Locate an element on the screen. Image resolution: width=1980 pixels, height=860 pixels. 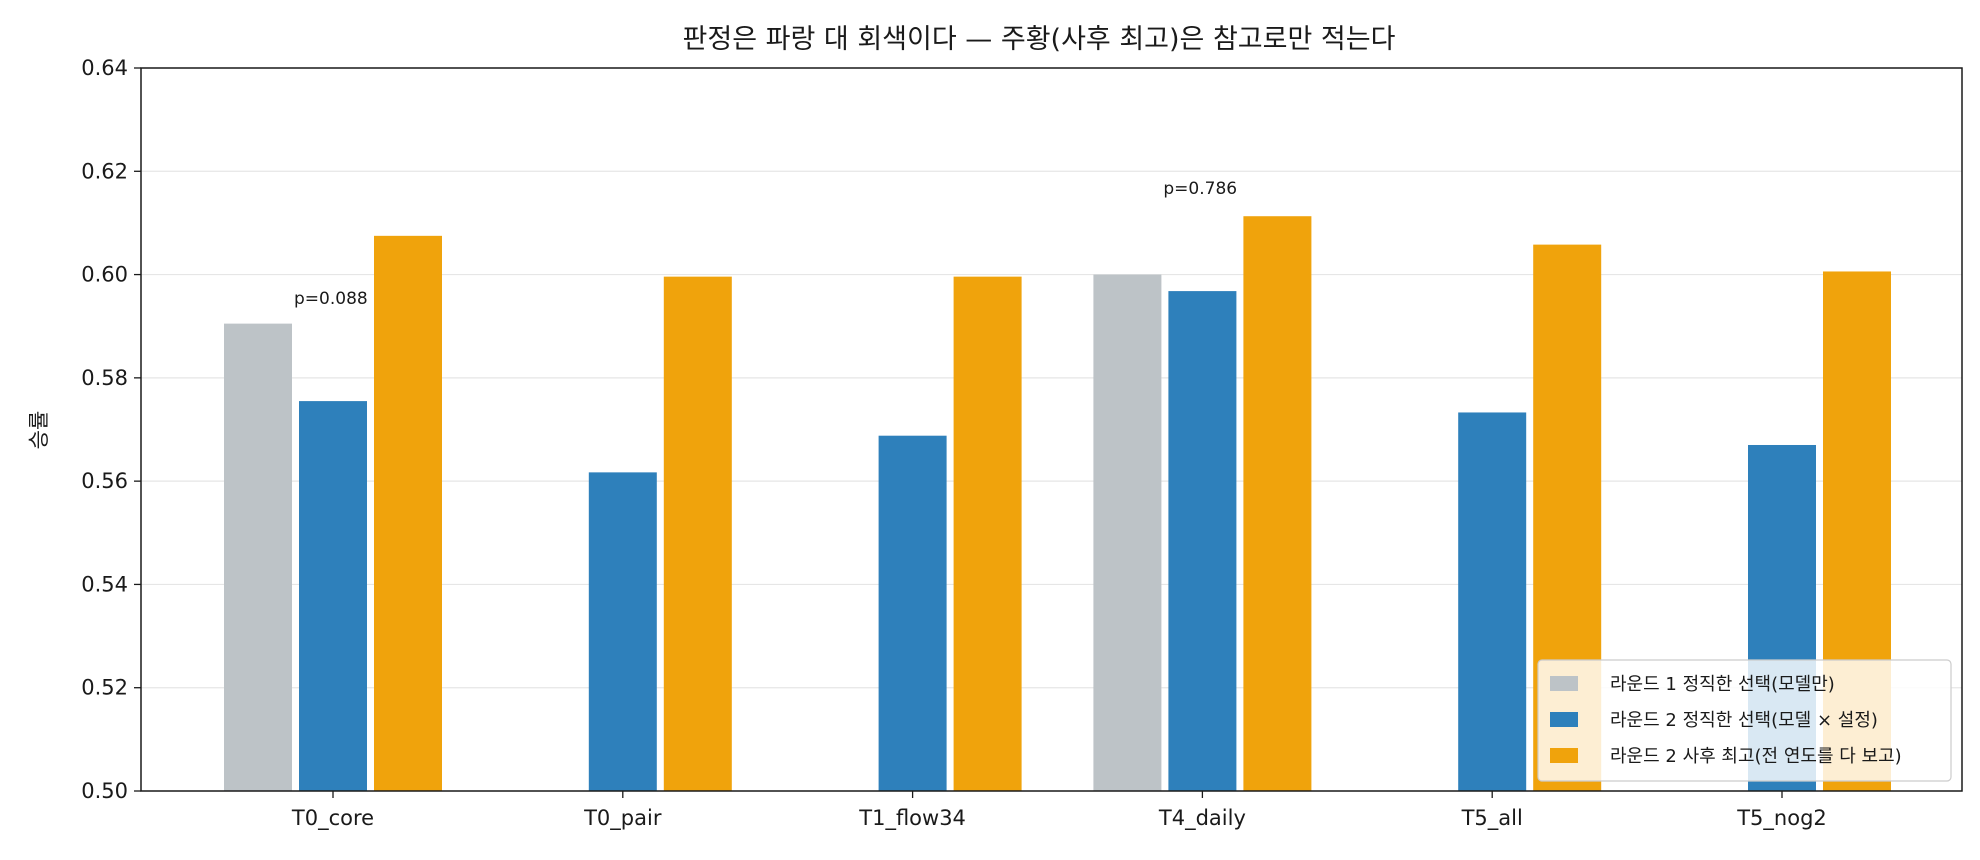
y-tick-label: 0.56 is located at coordinates (104, 481).